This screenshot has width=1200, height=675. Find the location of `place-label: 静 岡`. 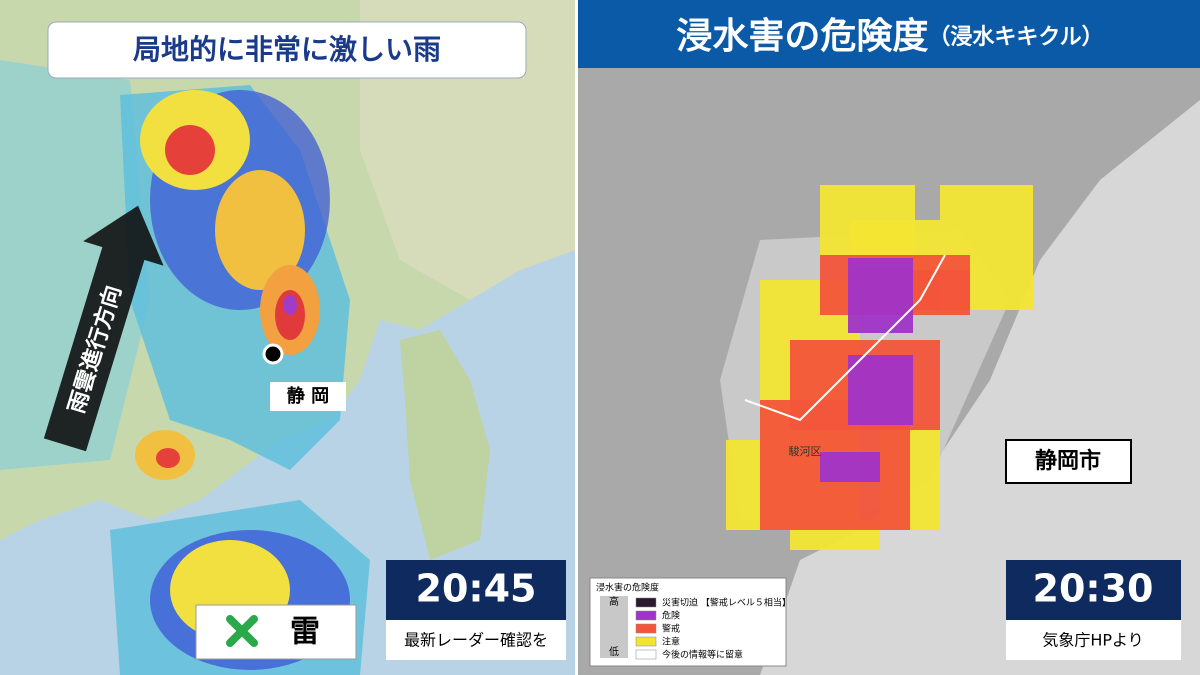

place-label: 静 岡 is located at coordinates (308, 396).